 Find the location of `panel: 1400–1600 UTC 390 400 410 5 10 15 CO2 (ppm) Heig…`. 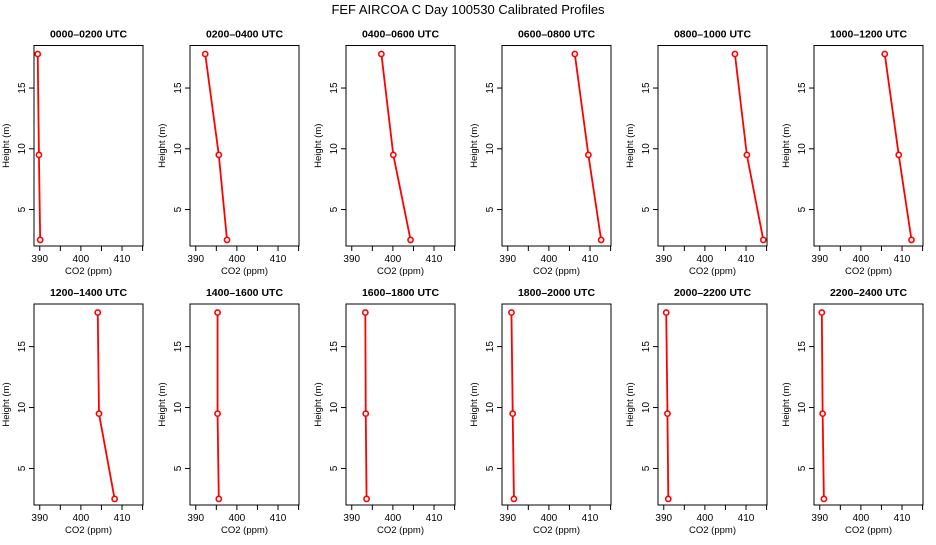

panel: 1400–1600 UTC 390 400 410 5 10 15 CO2 (ppm) Heig… is located at coordinates (228, 411).